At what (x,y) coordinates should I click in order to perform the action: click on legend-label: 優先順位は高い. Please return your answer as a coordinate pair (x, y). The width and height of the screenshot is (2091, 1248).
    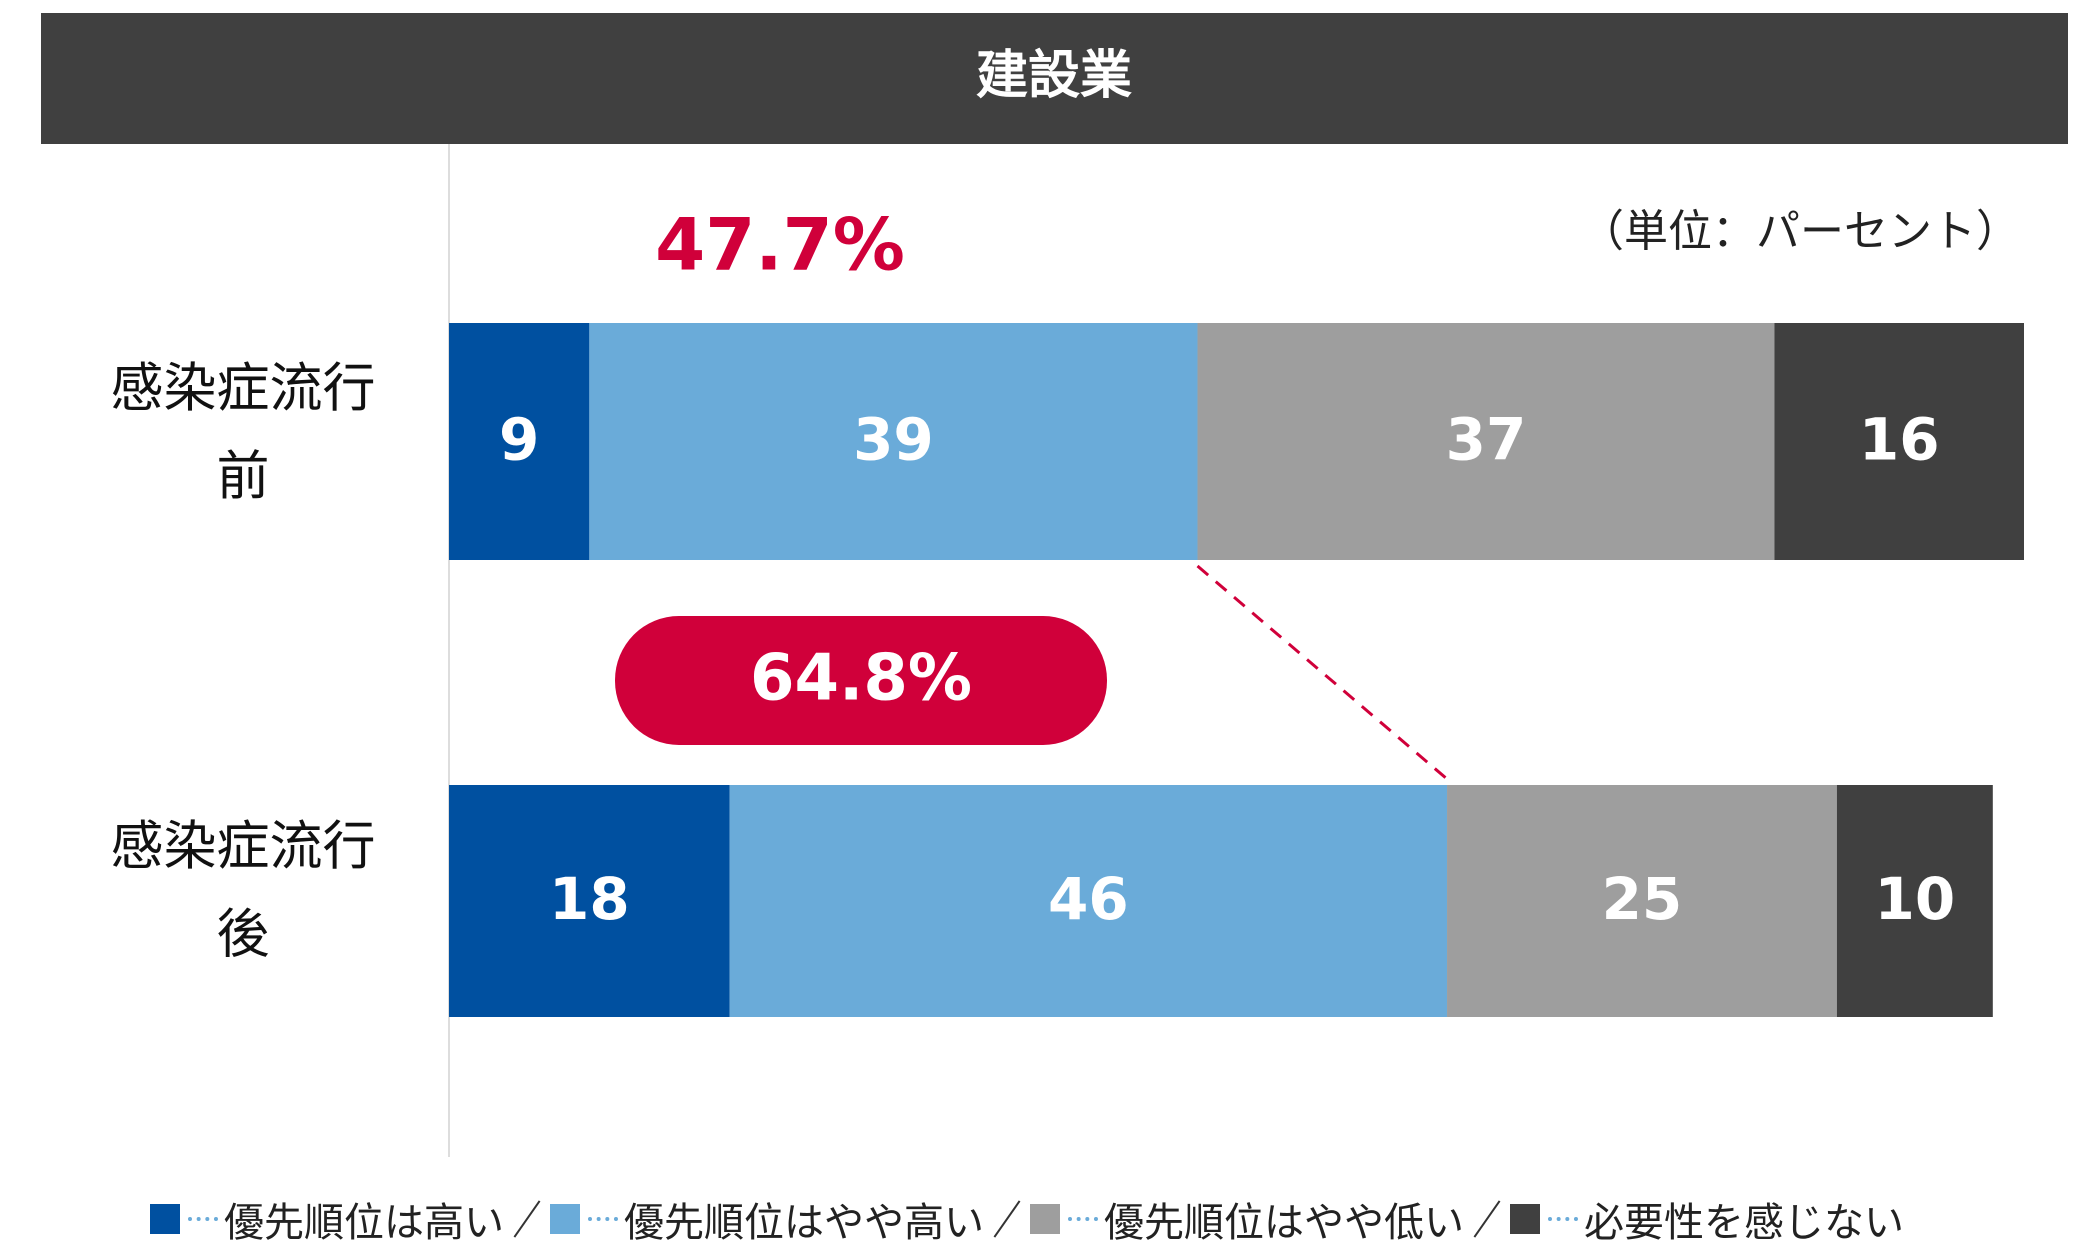
    Looking at the image, I should click on (364, 1223).